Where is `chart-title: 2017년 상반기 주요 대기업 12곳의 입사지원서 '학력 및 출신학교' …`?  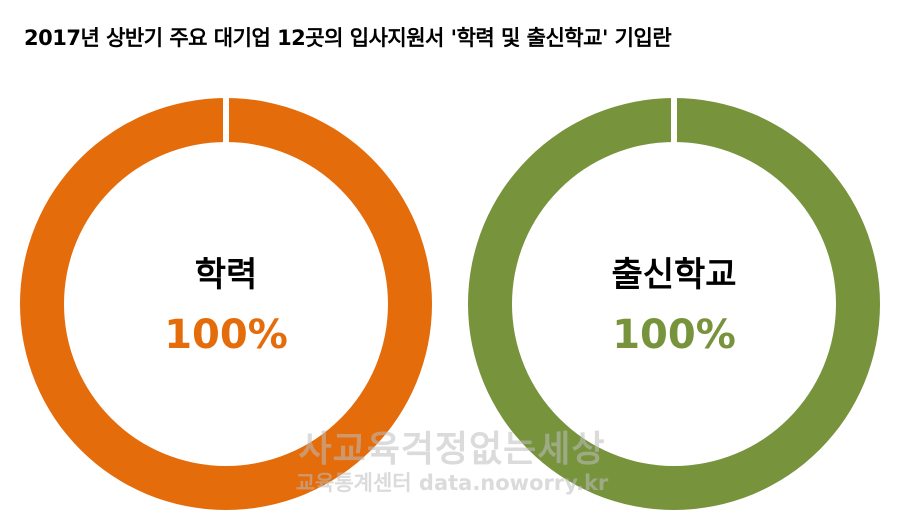 chart-title: 2017년 상반기 주요 대기업 12곳의 입사지원서 '학력 및 출신학교' … is located at coordinates (348, 38).